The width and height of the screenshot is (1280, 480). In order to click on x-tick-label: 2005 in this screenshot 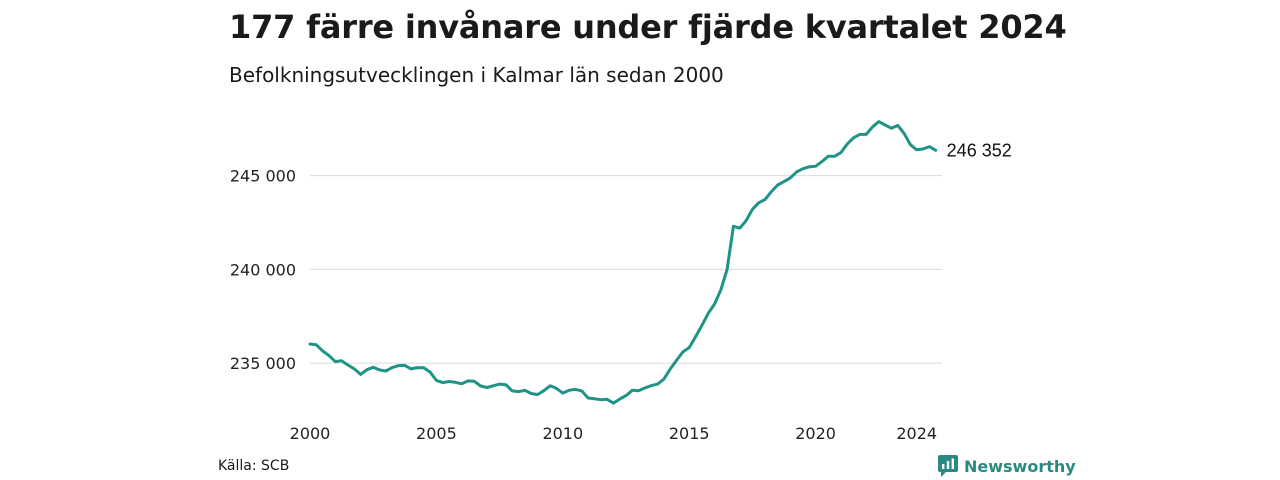, I will do `click(436, 433)`.